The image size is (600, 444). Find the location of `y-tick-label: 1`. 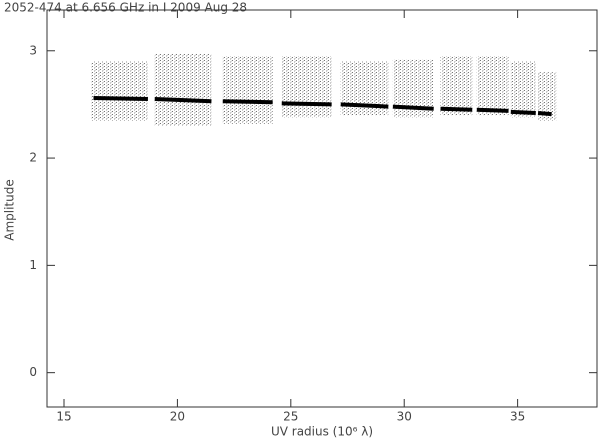

y-tick-label: 1 is located at coordinates (33, 265).